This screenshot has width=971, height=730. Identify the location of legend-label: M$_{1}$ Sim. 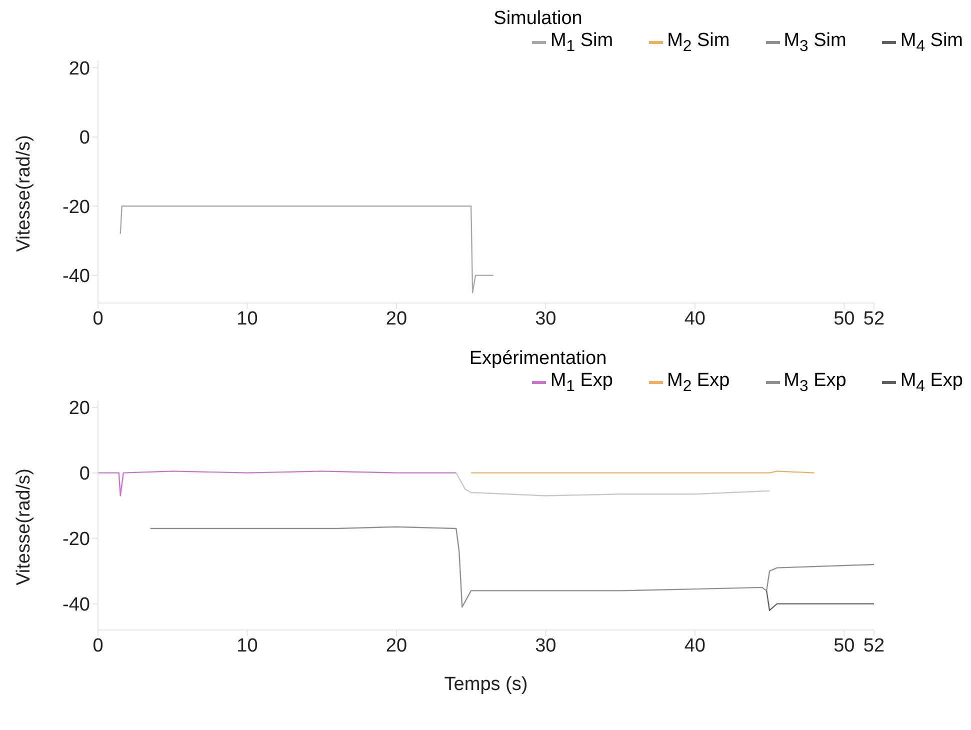
(582, 43).